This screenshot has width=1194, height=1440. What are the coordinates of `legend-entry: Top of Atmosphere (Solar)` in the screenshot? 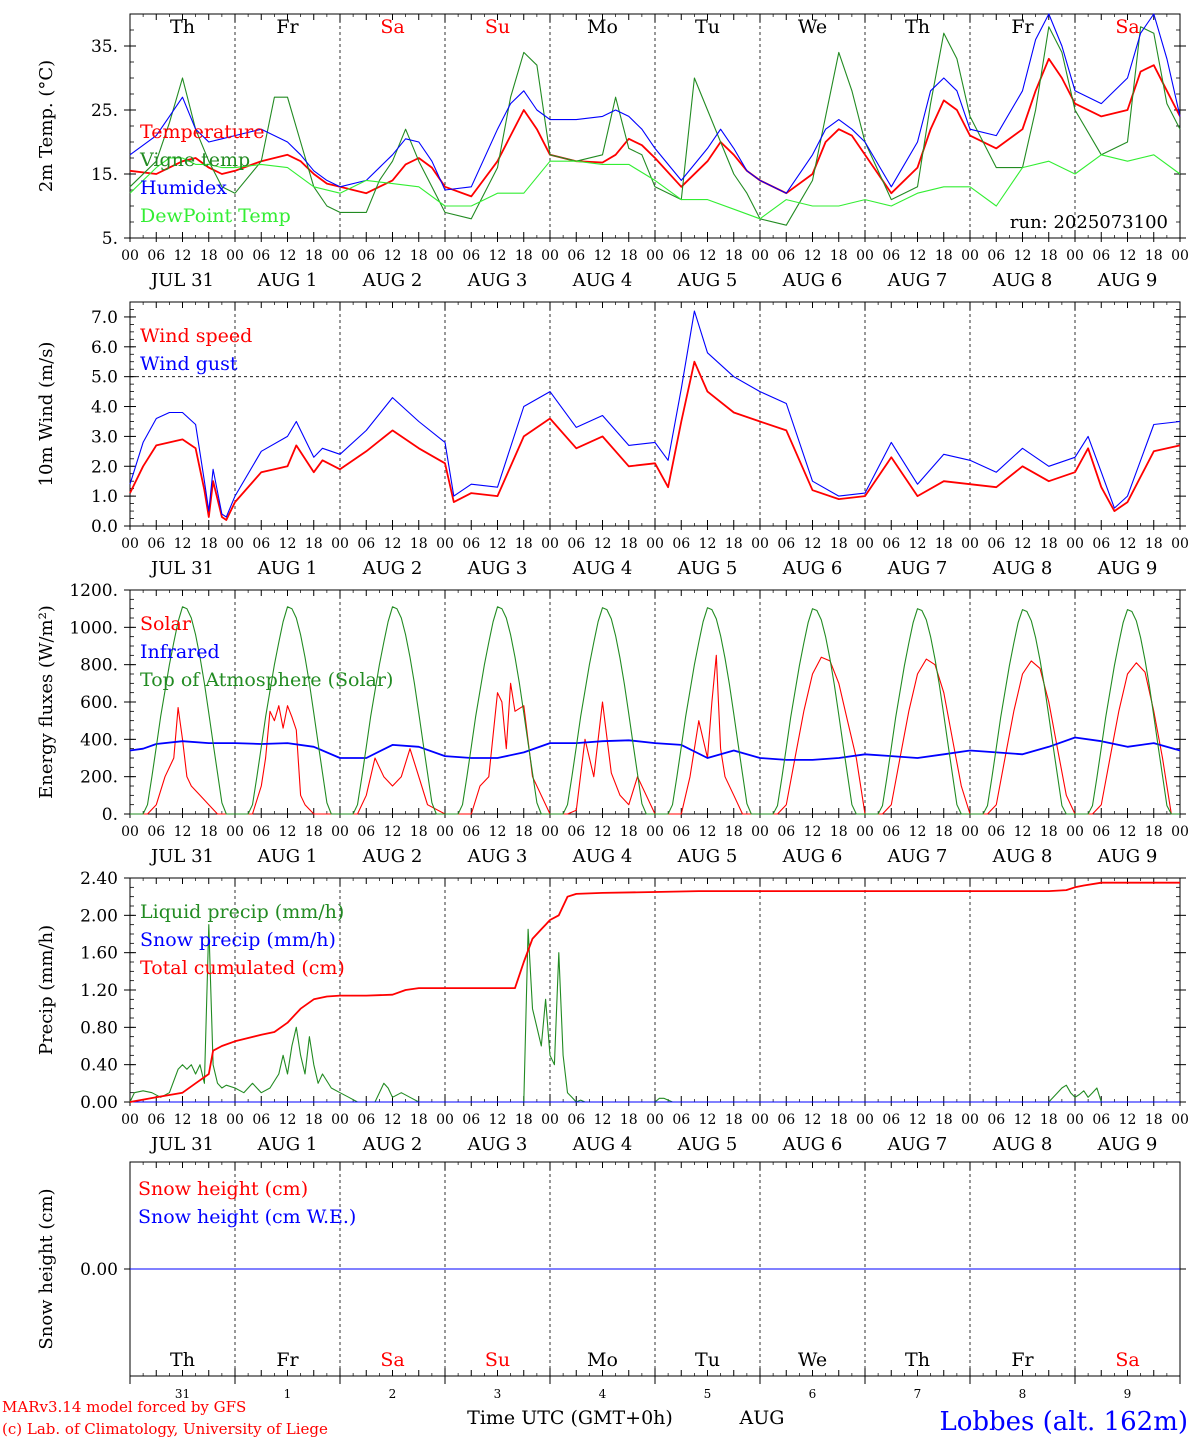 It's located at (266, 680).